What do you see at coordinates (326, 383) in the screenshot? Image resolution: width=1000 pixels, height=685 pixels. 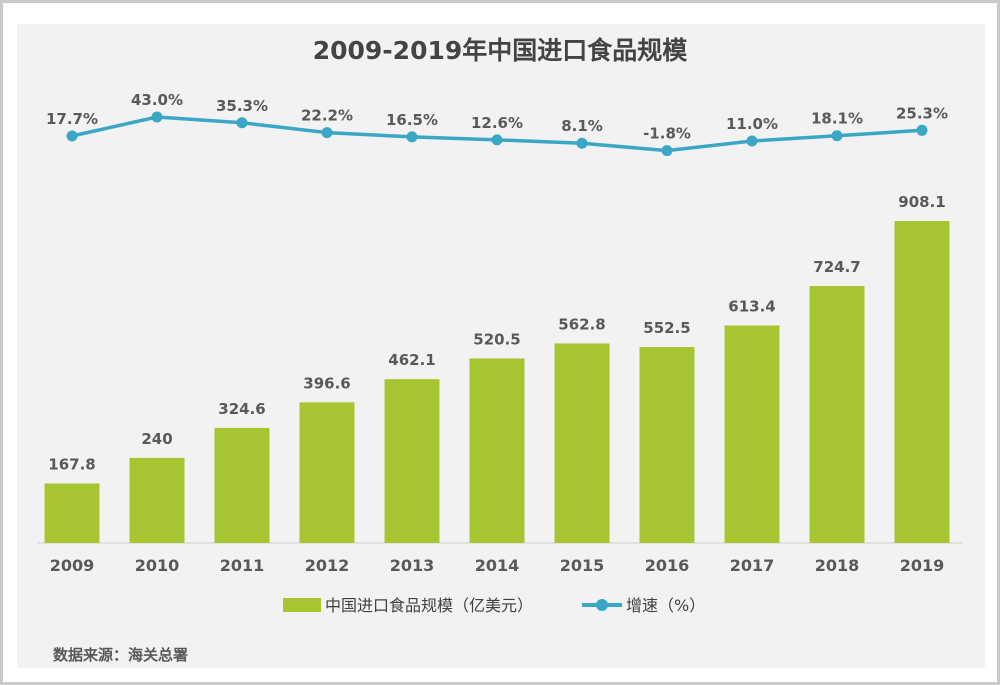 I see `bar-label-2012: 396.6` at bounding box center [326, 383].